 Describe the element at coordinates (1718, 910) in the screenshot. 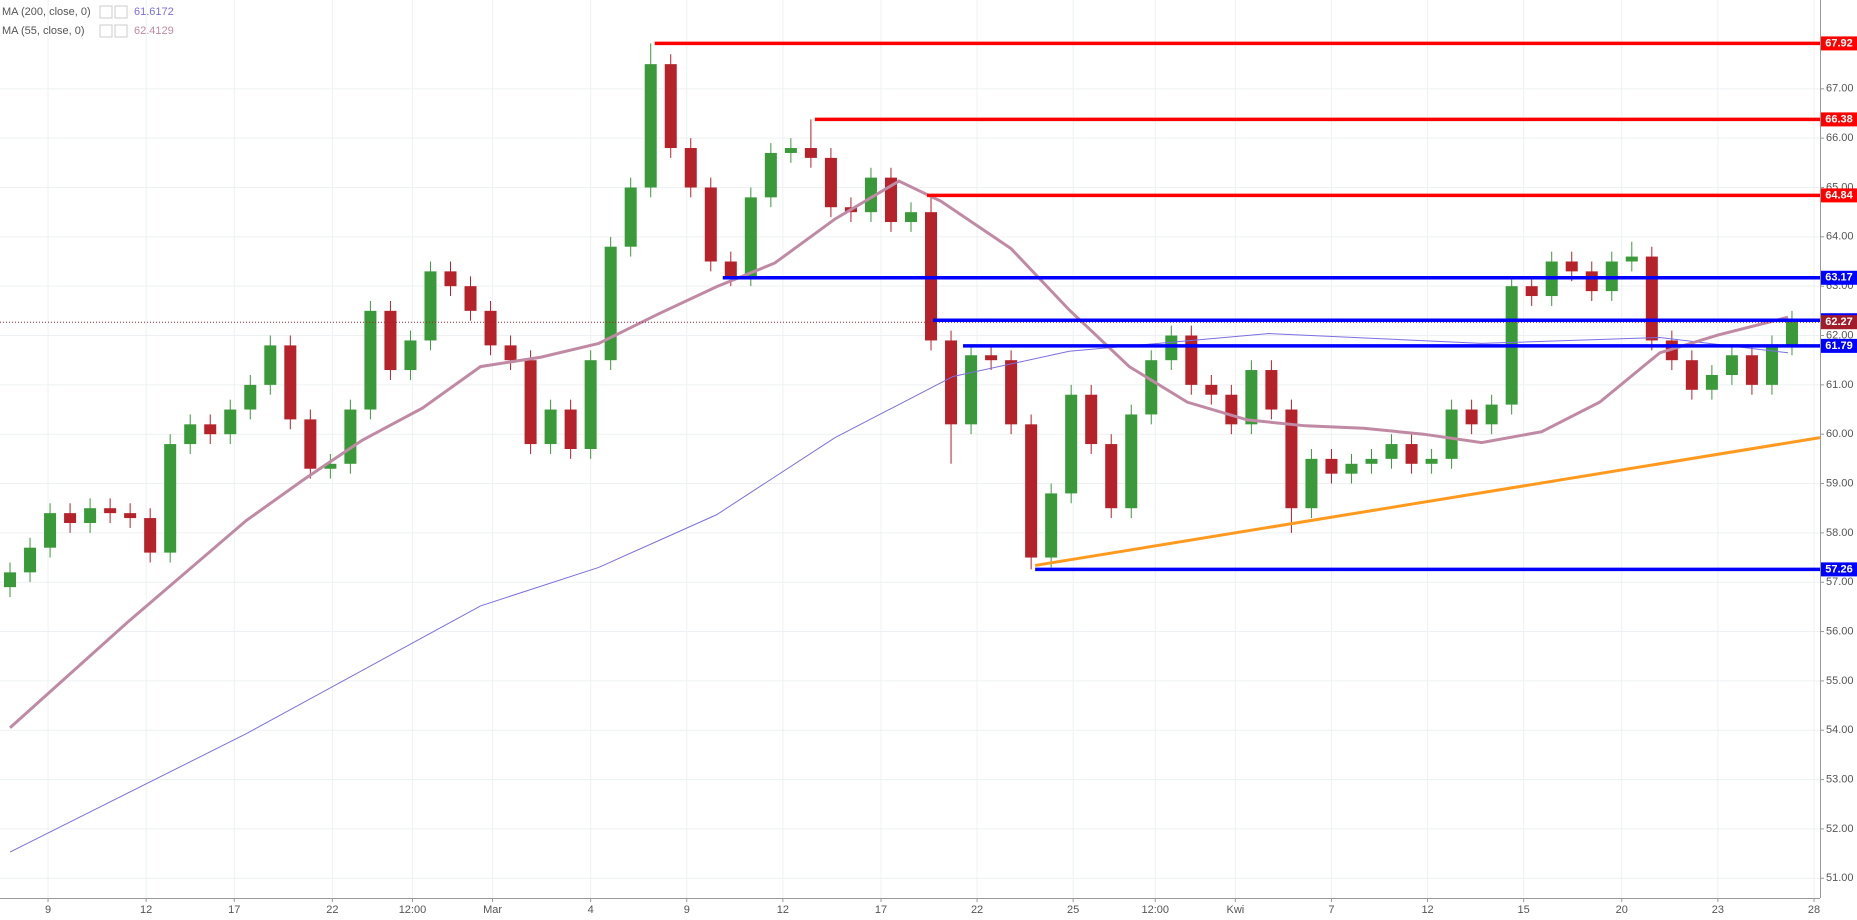

I see `x-tick-label: 23` at that location.